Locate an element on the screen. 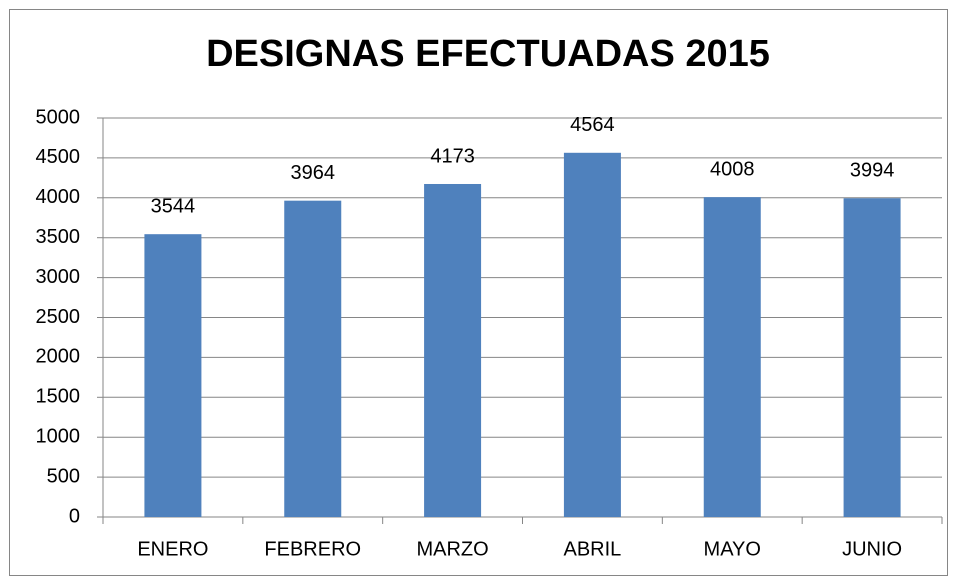  data-label: 3964 is located at coordinates (313, 173).